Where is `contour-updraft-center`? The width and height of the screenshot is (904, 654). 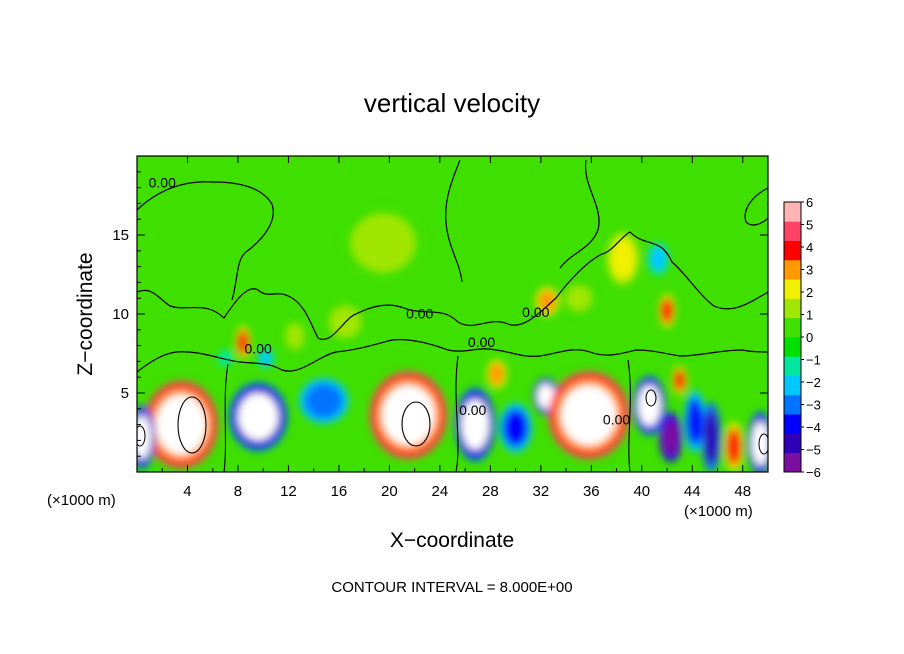 contour-updraft-center is located at coordinates (416, 424).